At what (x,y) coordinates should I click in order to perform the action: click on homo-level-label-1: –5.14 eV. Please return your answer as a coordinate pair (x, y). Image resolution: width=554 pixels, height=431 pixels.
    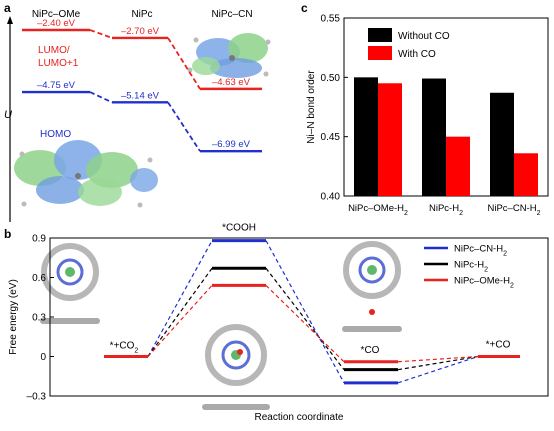
    Looking at the image, I should click on (140, 95).